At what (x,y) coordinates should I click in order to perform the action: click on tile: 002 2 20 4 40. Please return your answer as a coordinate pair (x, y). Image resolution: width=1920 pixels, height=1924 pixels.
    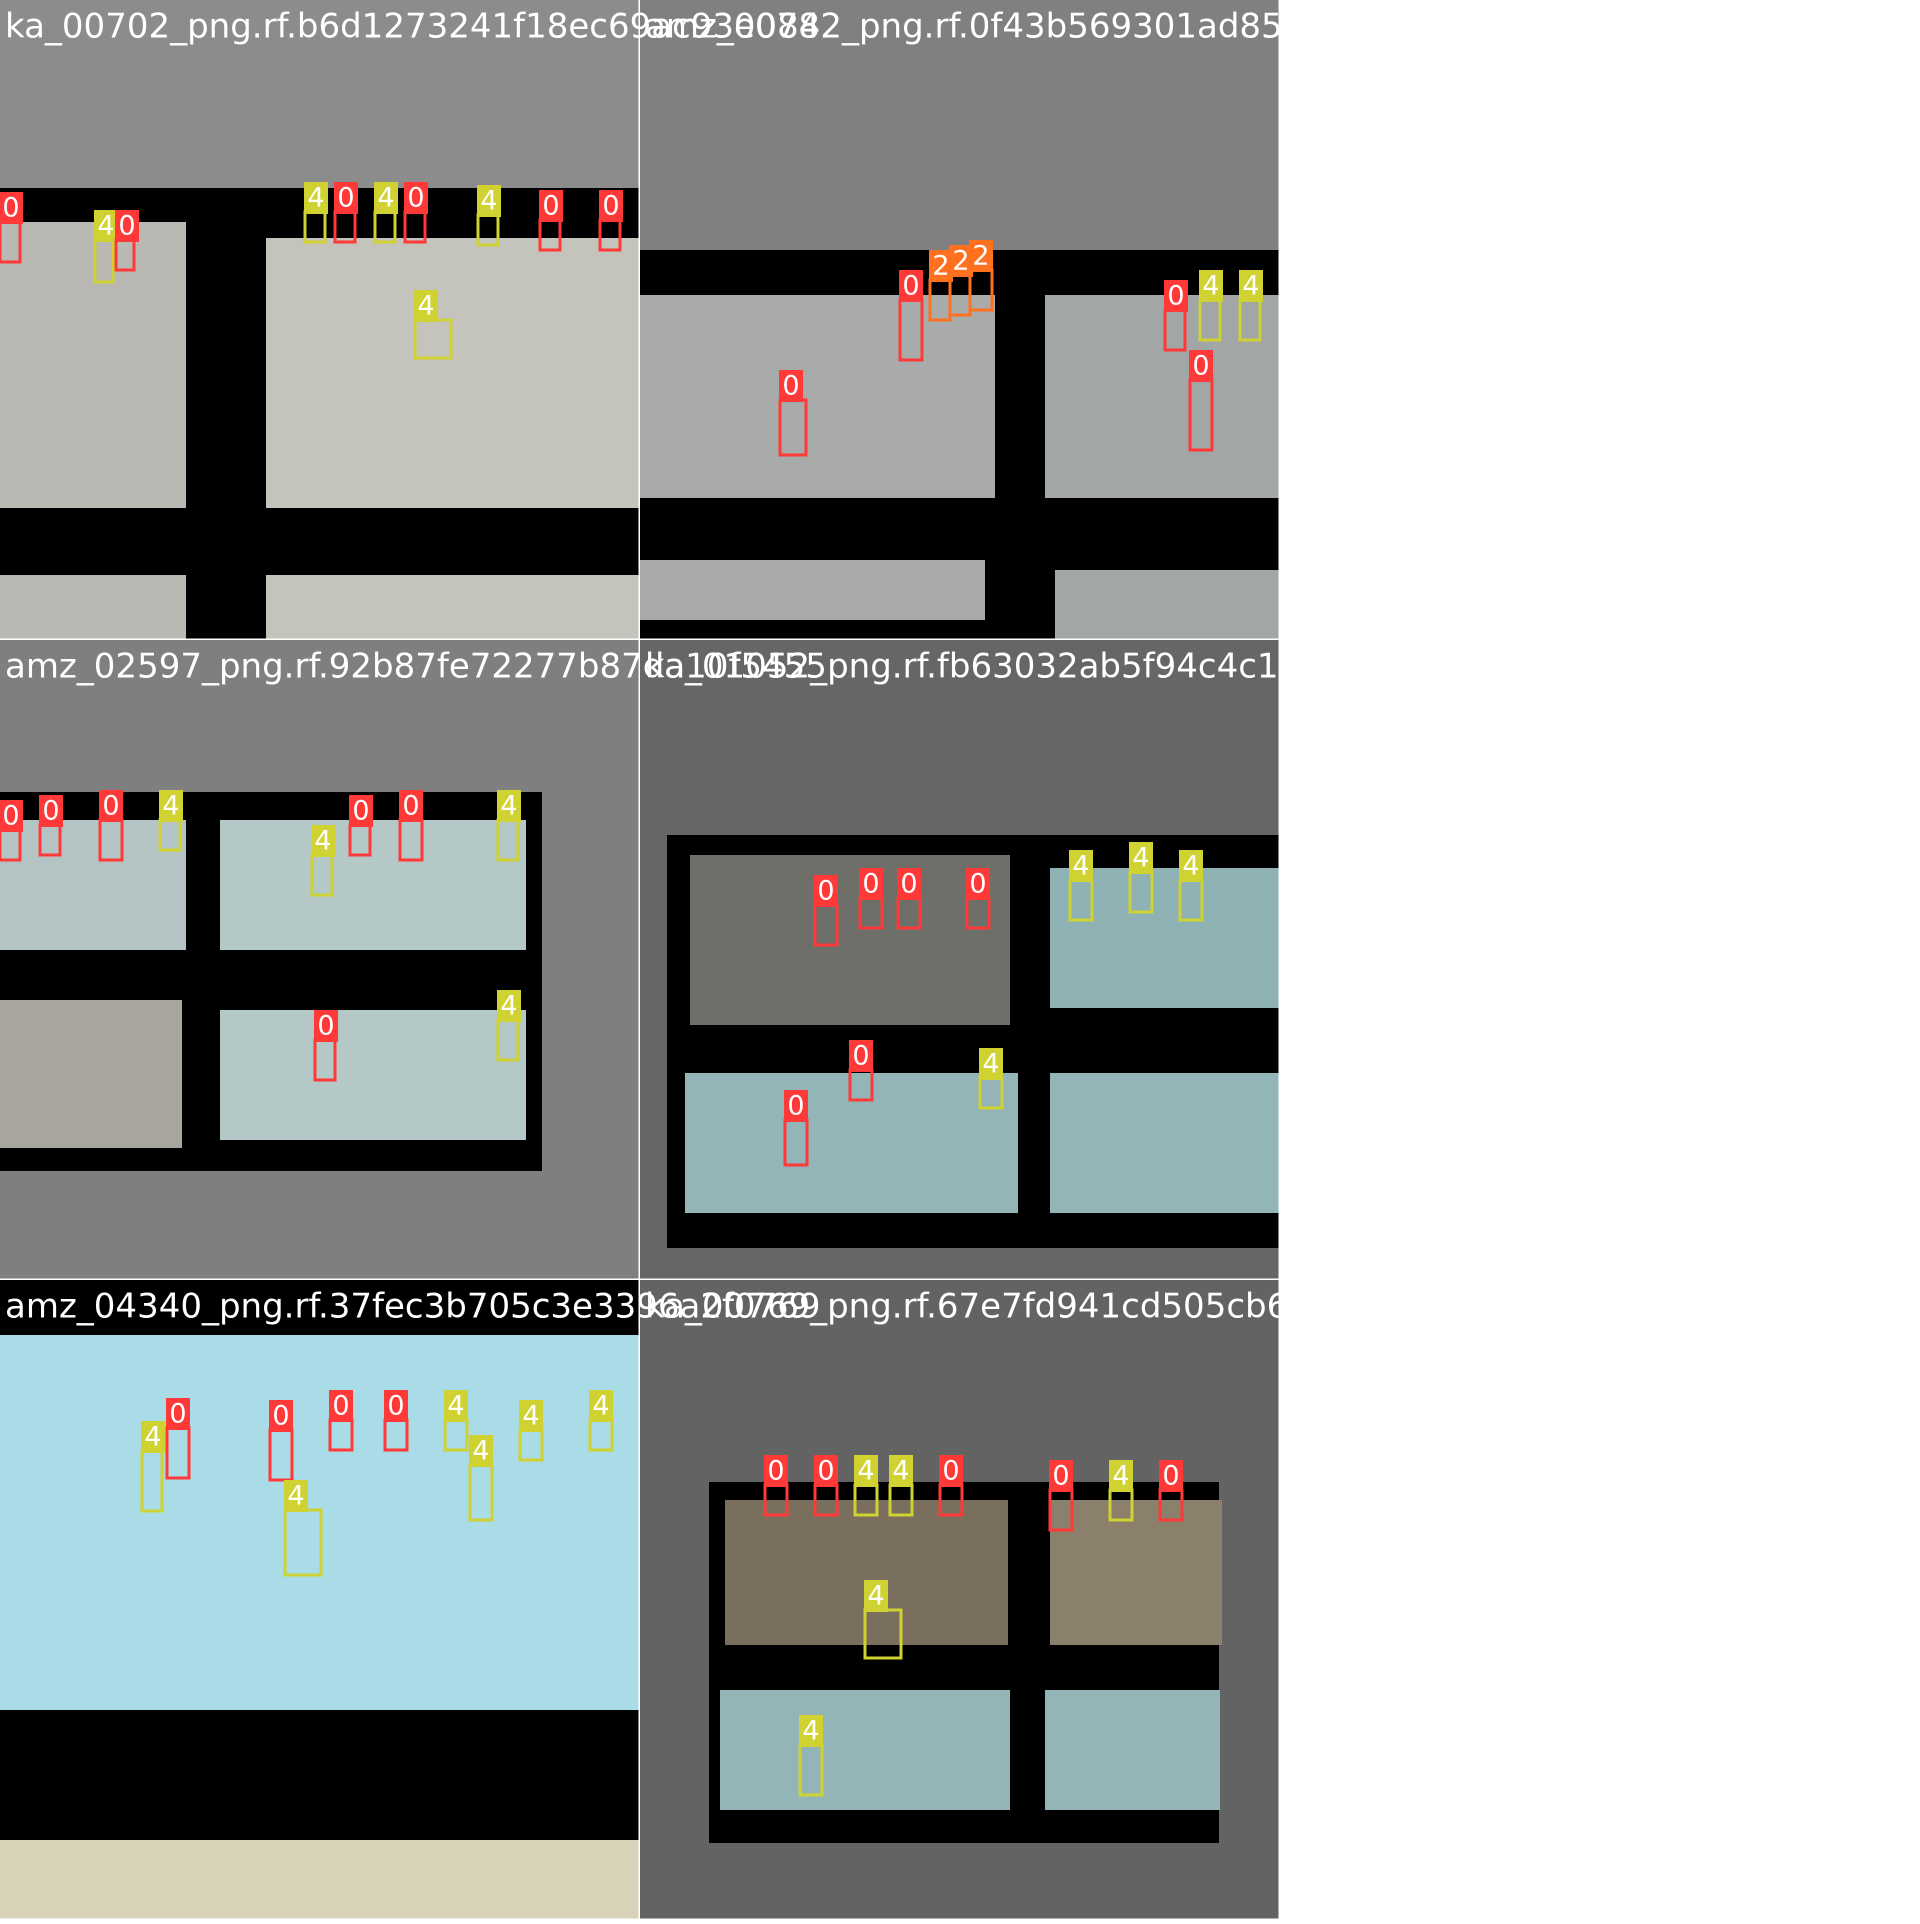
    Looking at the image, I should click on (961, 321).